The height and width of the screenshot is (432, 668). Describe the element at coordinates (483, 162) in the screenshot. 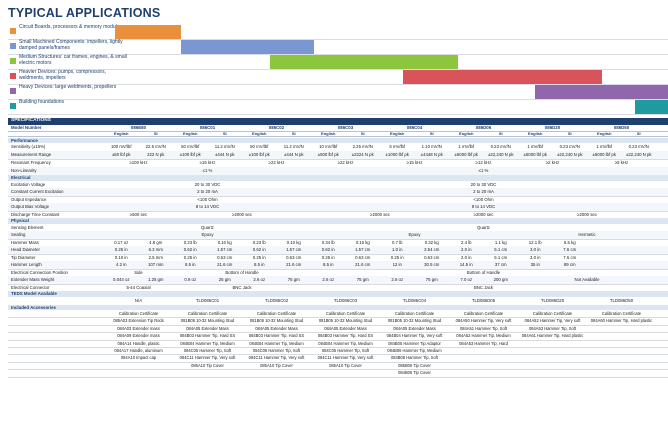

I see `spec-value: ≥12 kHz` at that location.